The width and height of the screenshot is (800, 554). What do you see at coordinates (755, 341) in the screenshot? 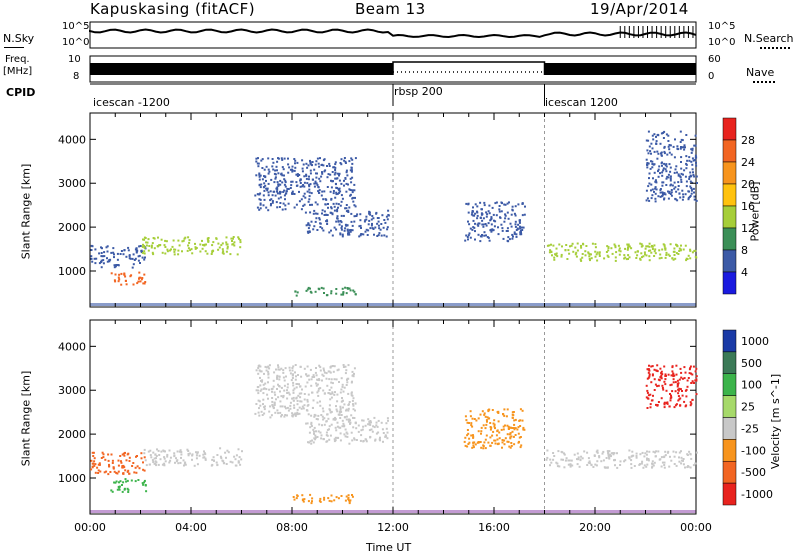
I see `colorbar-tick-label: 1000` at bounding box center [755, 341].